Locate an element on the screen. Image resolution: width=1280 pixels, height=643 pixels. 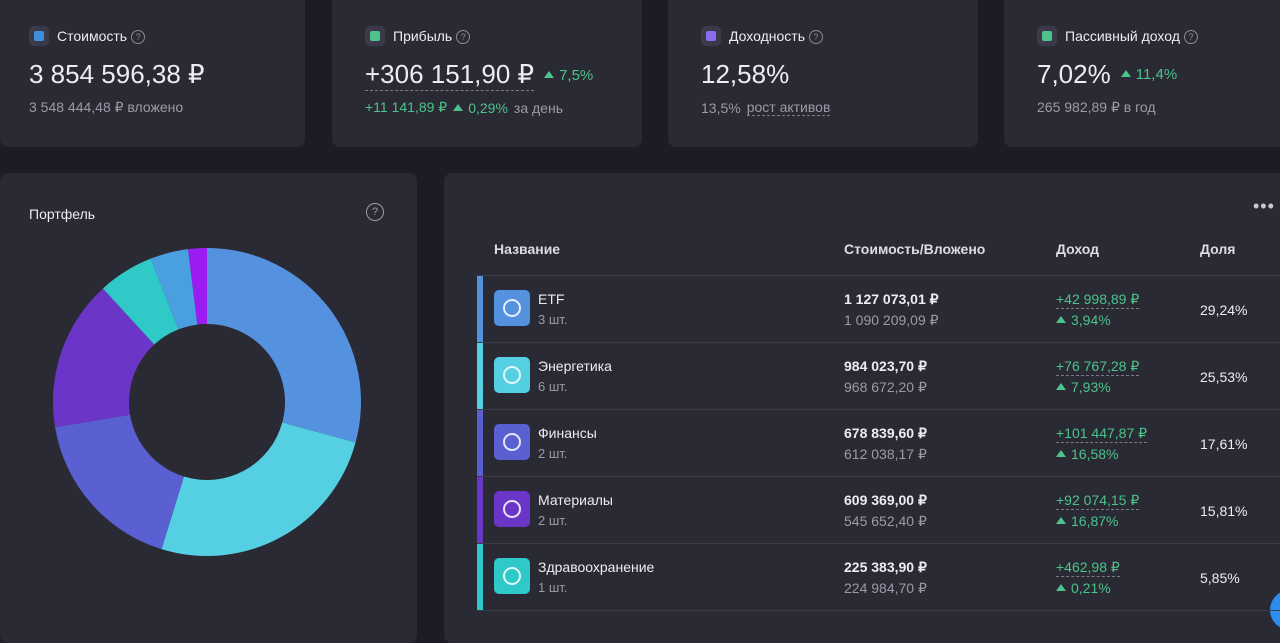
sub-value: 13,5% is located at coordinates (721, 107).